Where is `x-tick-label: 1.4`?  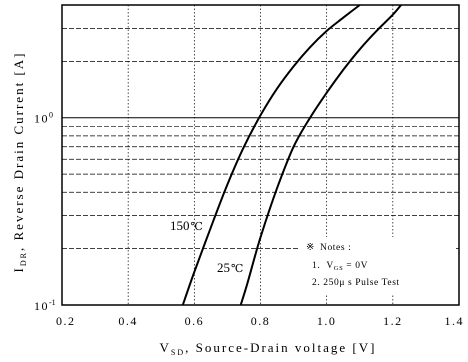 x-tick-label: 1.4 is located at coordinates (455, 321).